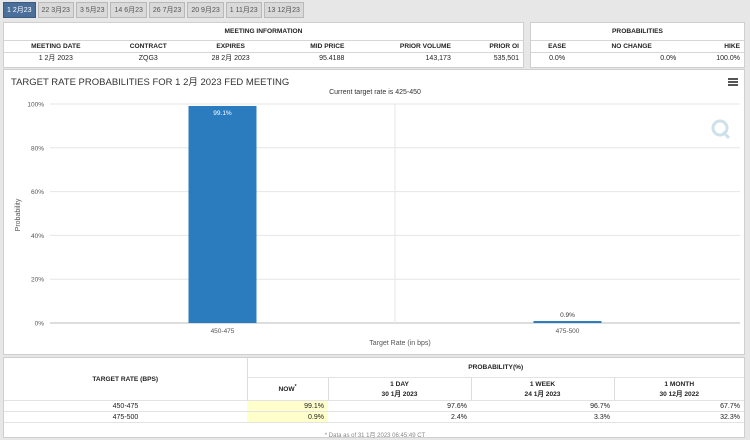 This screenshot has width=750, height=440. I want to click on one-week-cell: 96.7%, so click(542, 406).